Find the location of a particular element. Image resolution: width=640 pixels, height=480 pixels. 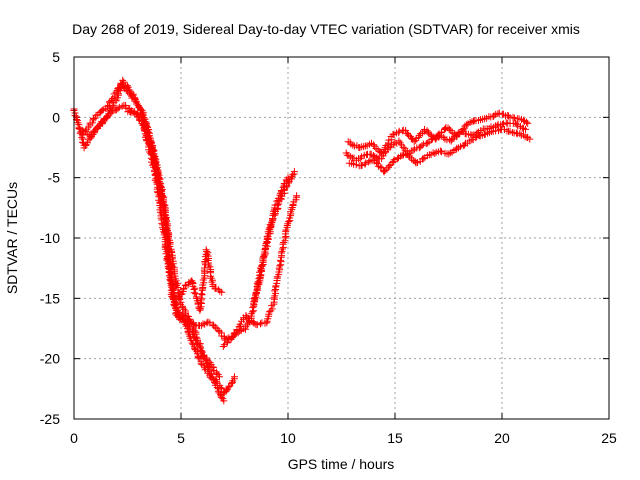

y-tick-label: -20 is located at coordinates (50, 359).